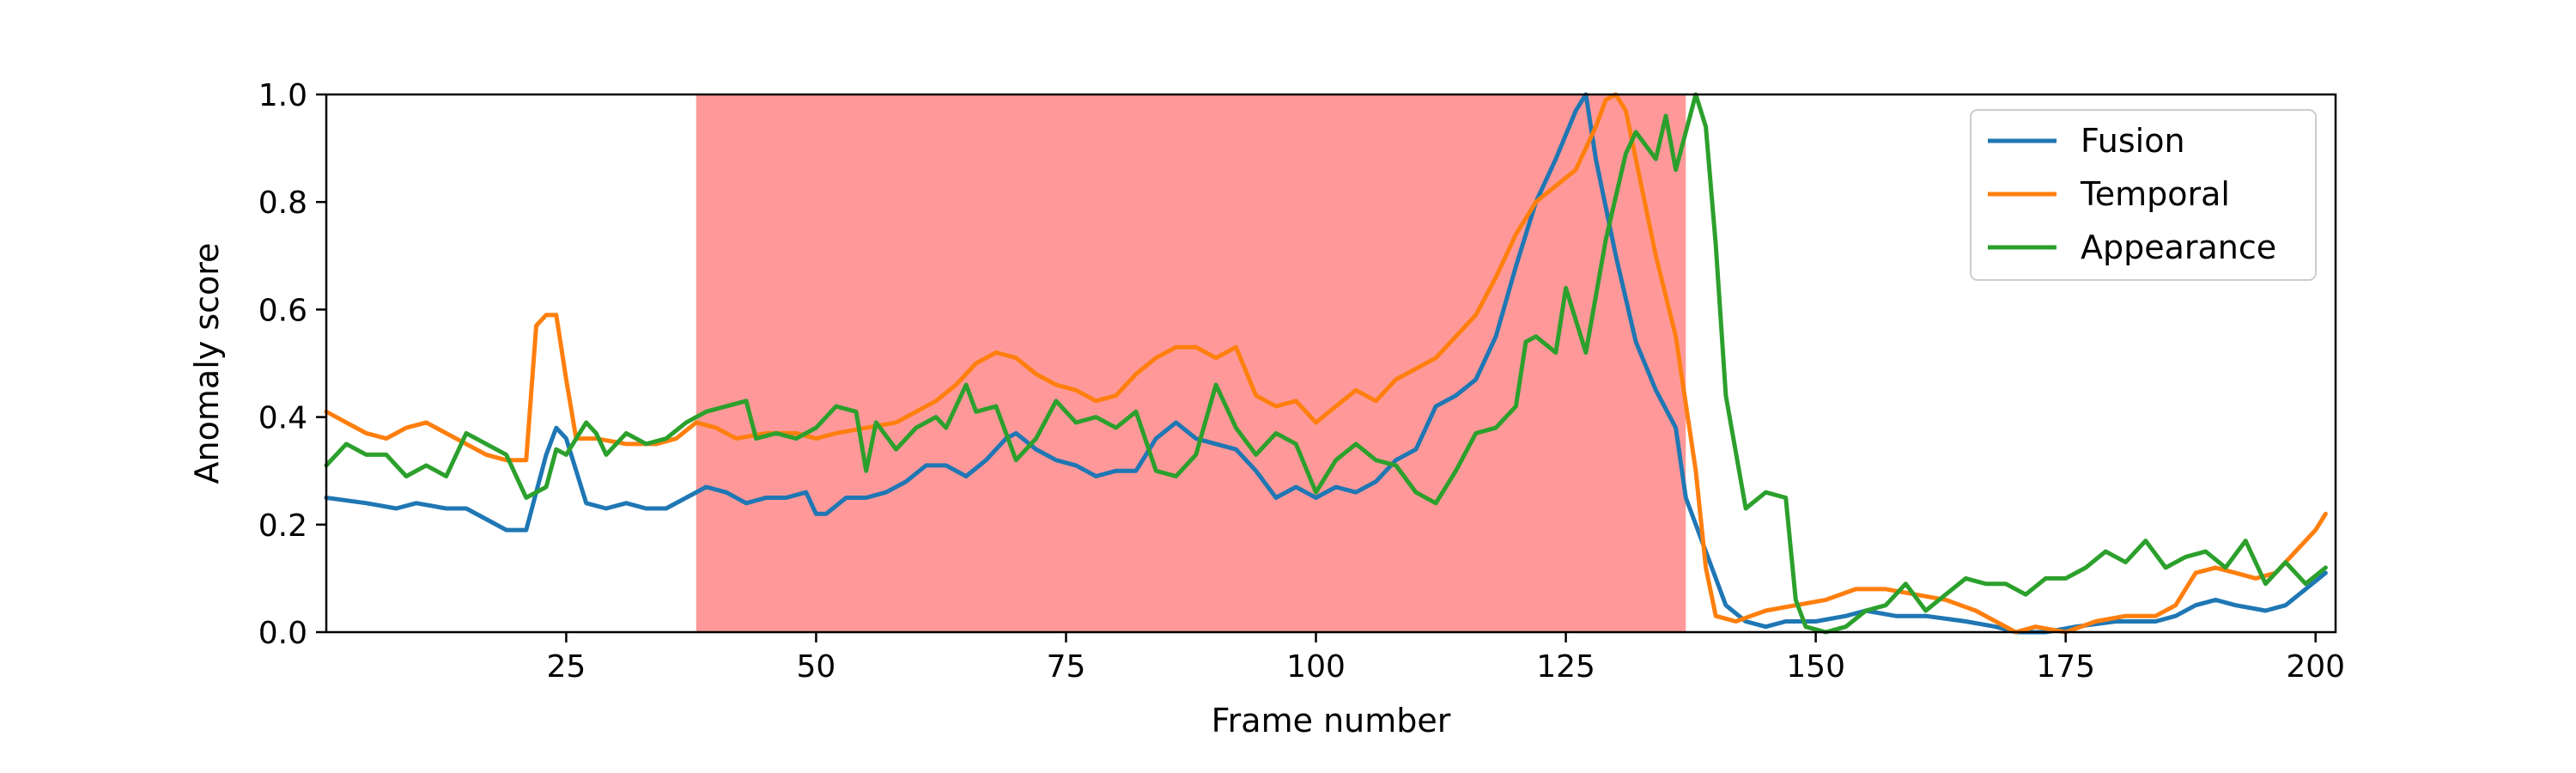  I want to click on legend-box, so click(2143, 195).